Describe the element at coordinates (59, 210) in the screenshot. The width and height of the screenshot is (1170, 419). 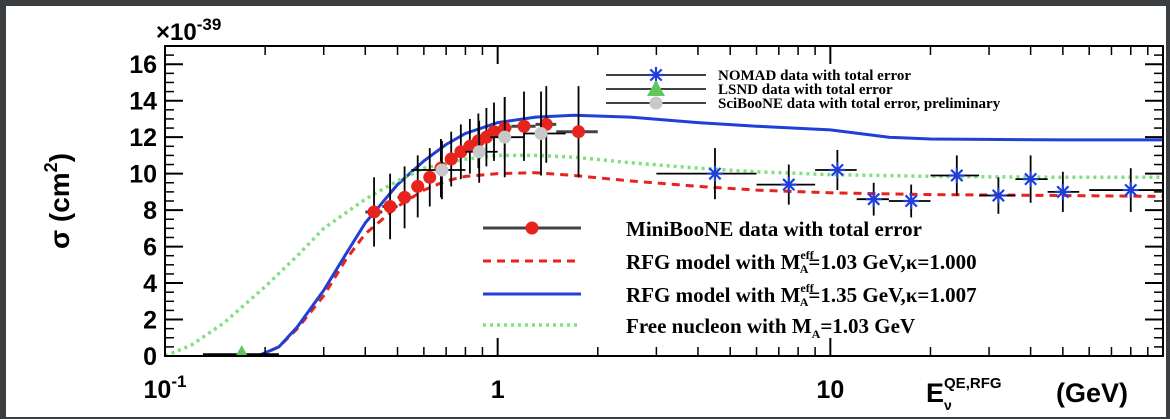
I see `y-axis-title-main: σ (cm` at that location.